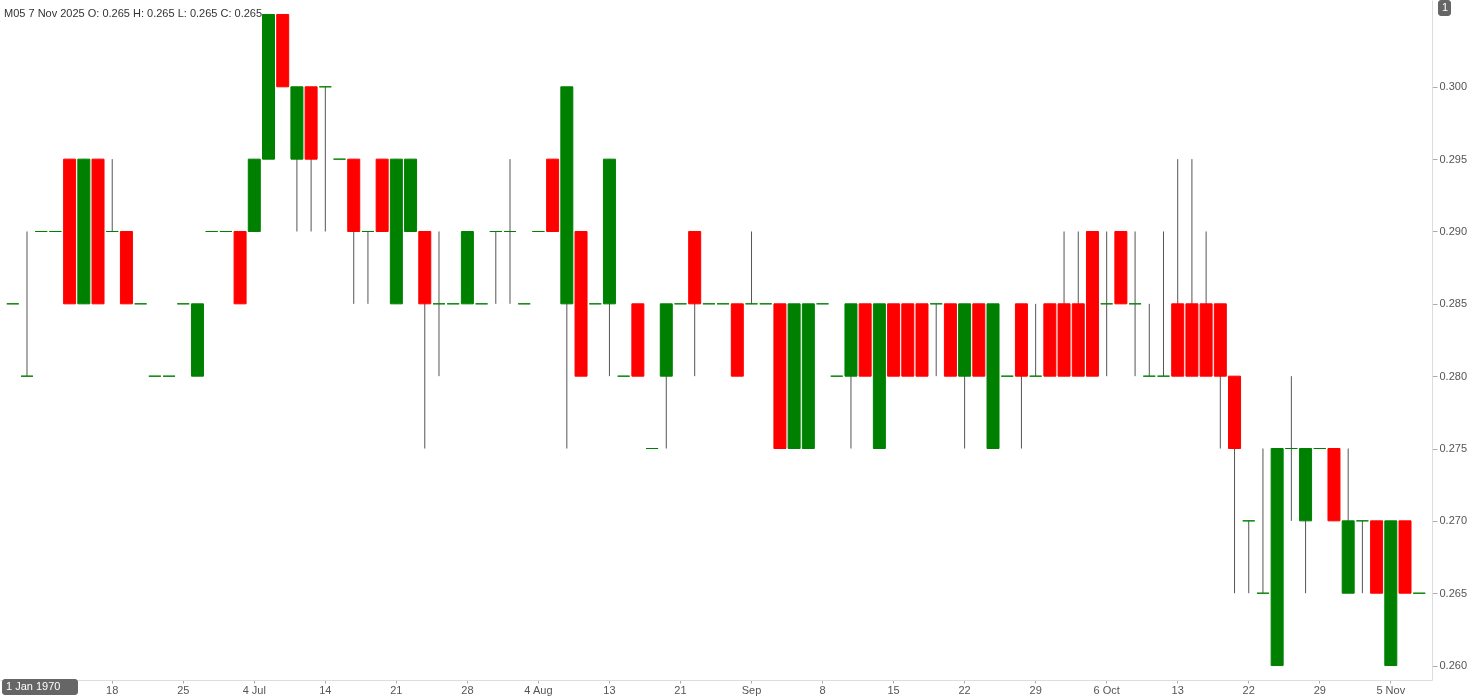 This screenshot has height=699, width=1480. Describe the element at coordinates (538, 689) in the screenshot. I see `x-tick-label: 4 Aug` at that location.